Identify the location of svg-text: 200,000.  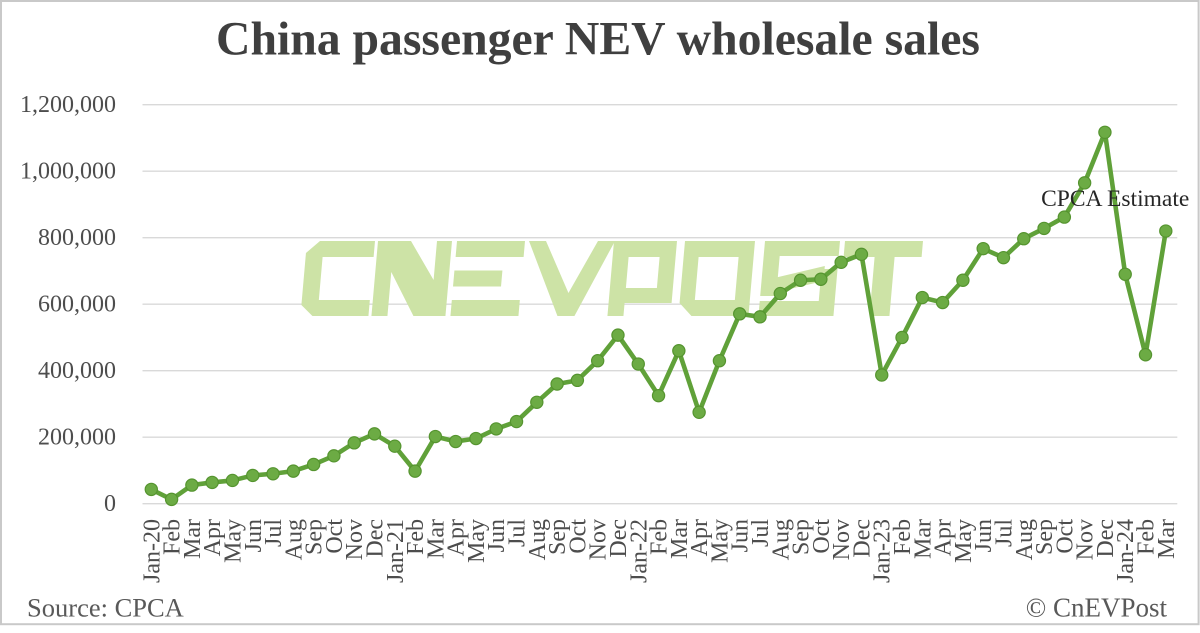
(77, 437).